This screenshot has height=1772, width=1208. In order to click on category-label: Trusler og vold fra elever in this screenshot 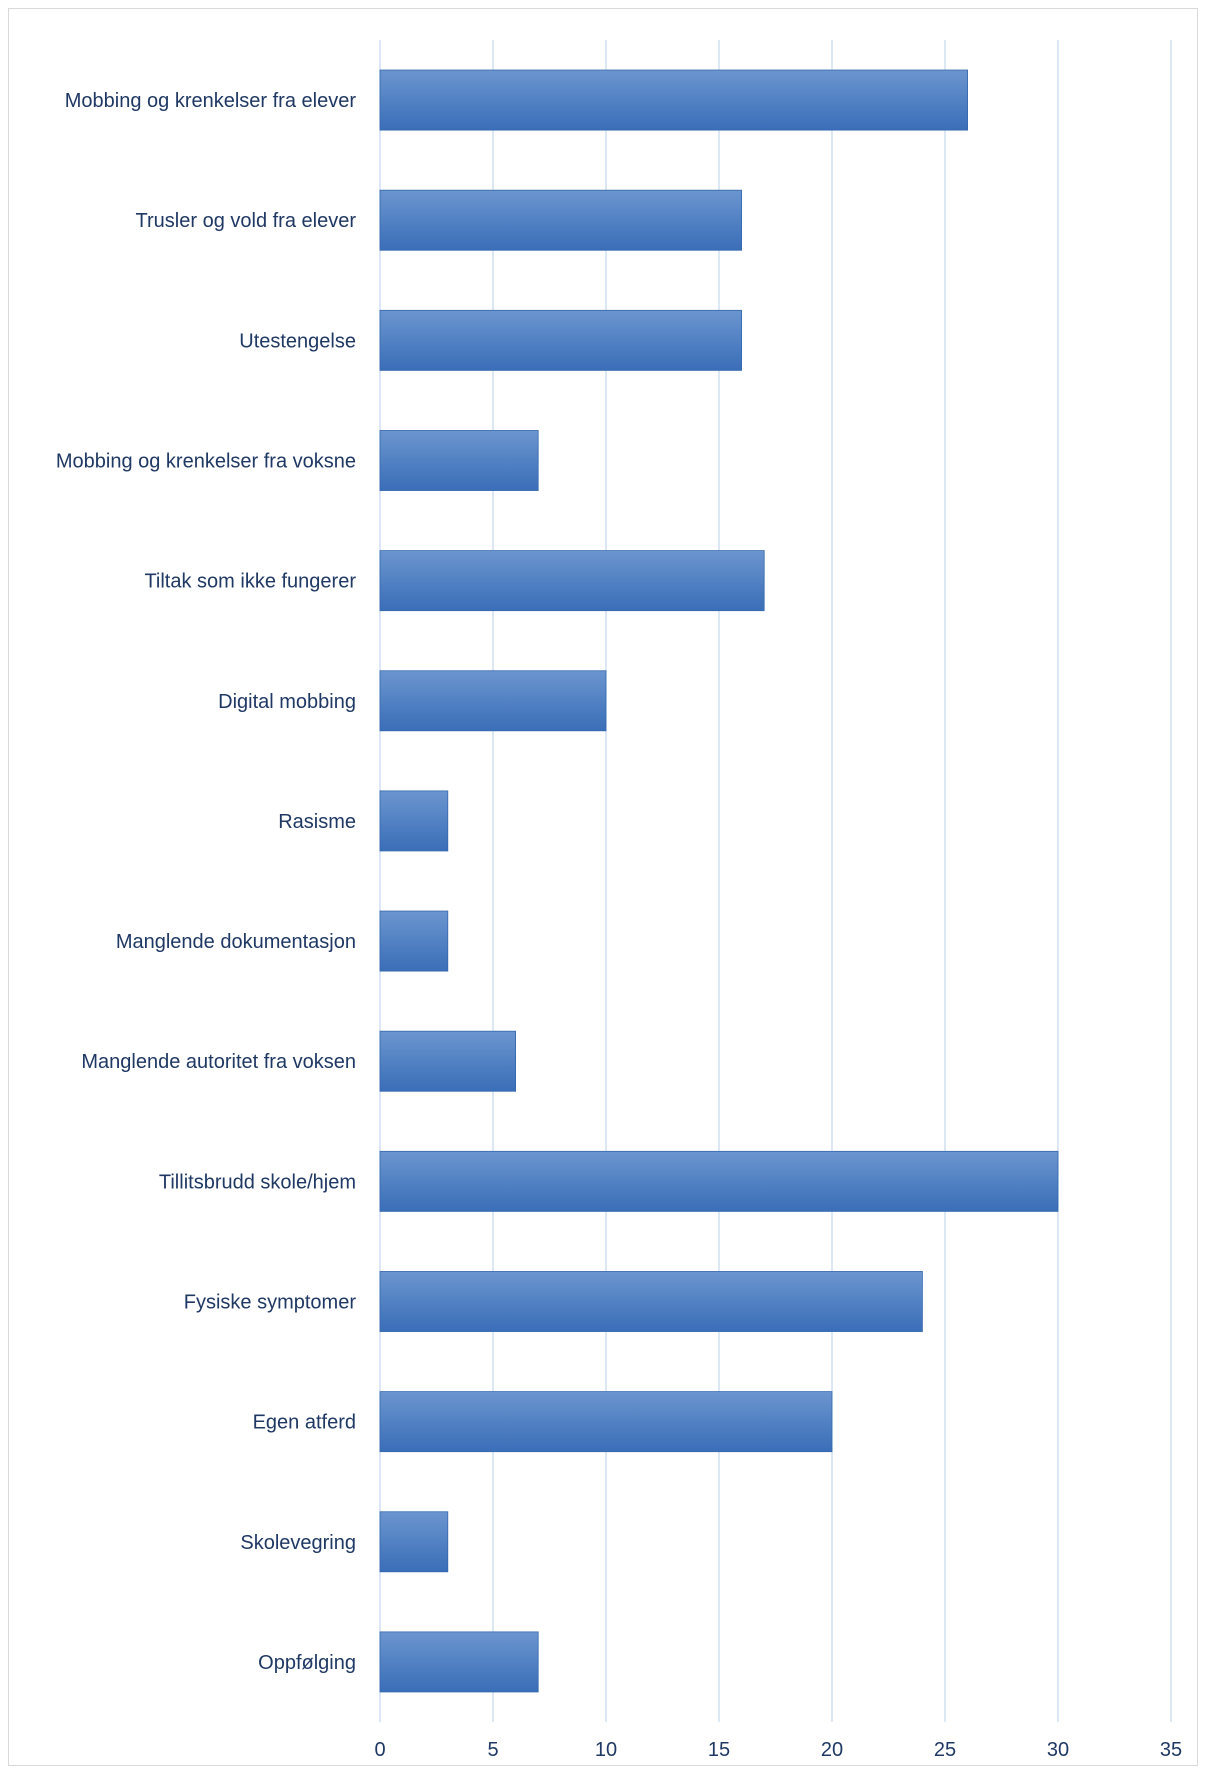, I will do `click(246, 221)`.